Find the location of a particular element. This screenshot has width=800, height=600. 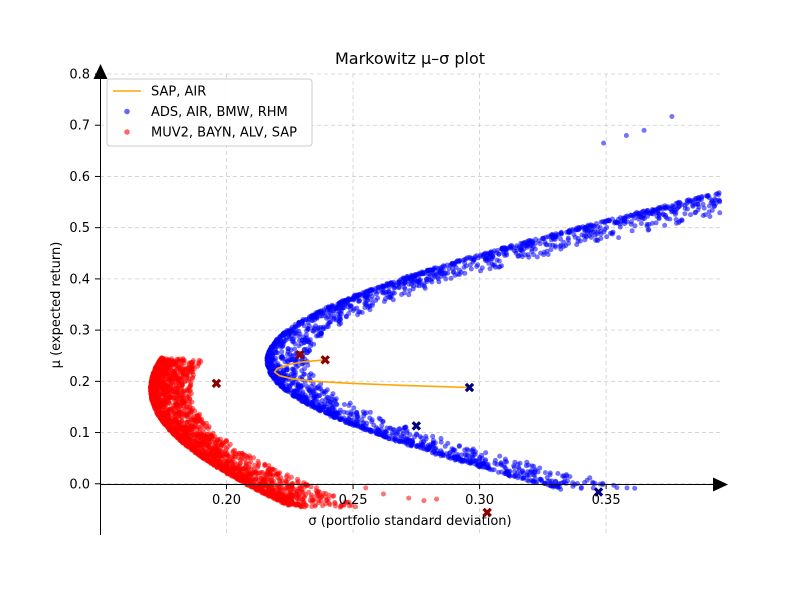

legend-label: MUV2, BAYN, ALV, SAP is located at coordinates (224, 133).